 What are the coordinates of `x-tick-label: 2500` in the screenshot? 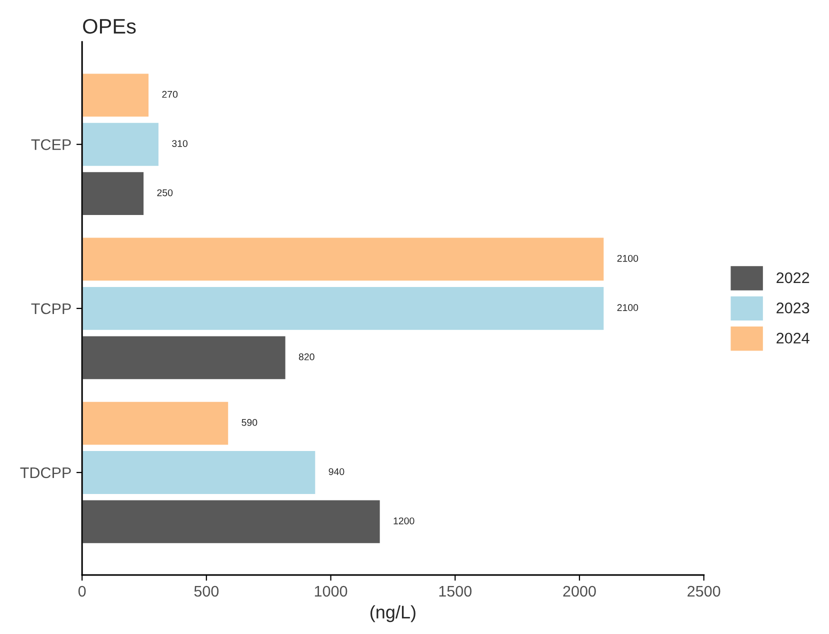 It's located at (704, 591).